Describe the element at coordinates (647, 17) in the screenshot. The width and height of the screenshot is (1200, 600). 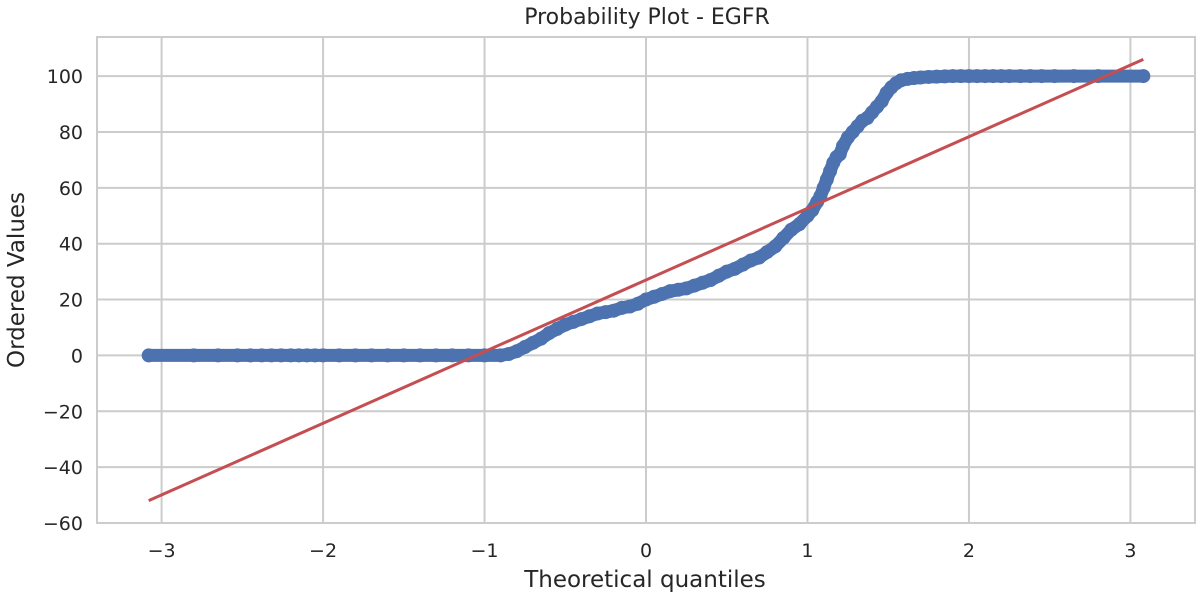
I see `chart-title: Probability Plot - EGFR` at that location.